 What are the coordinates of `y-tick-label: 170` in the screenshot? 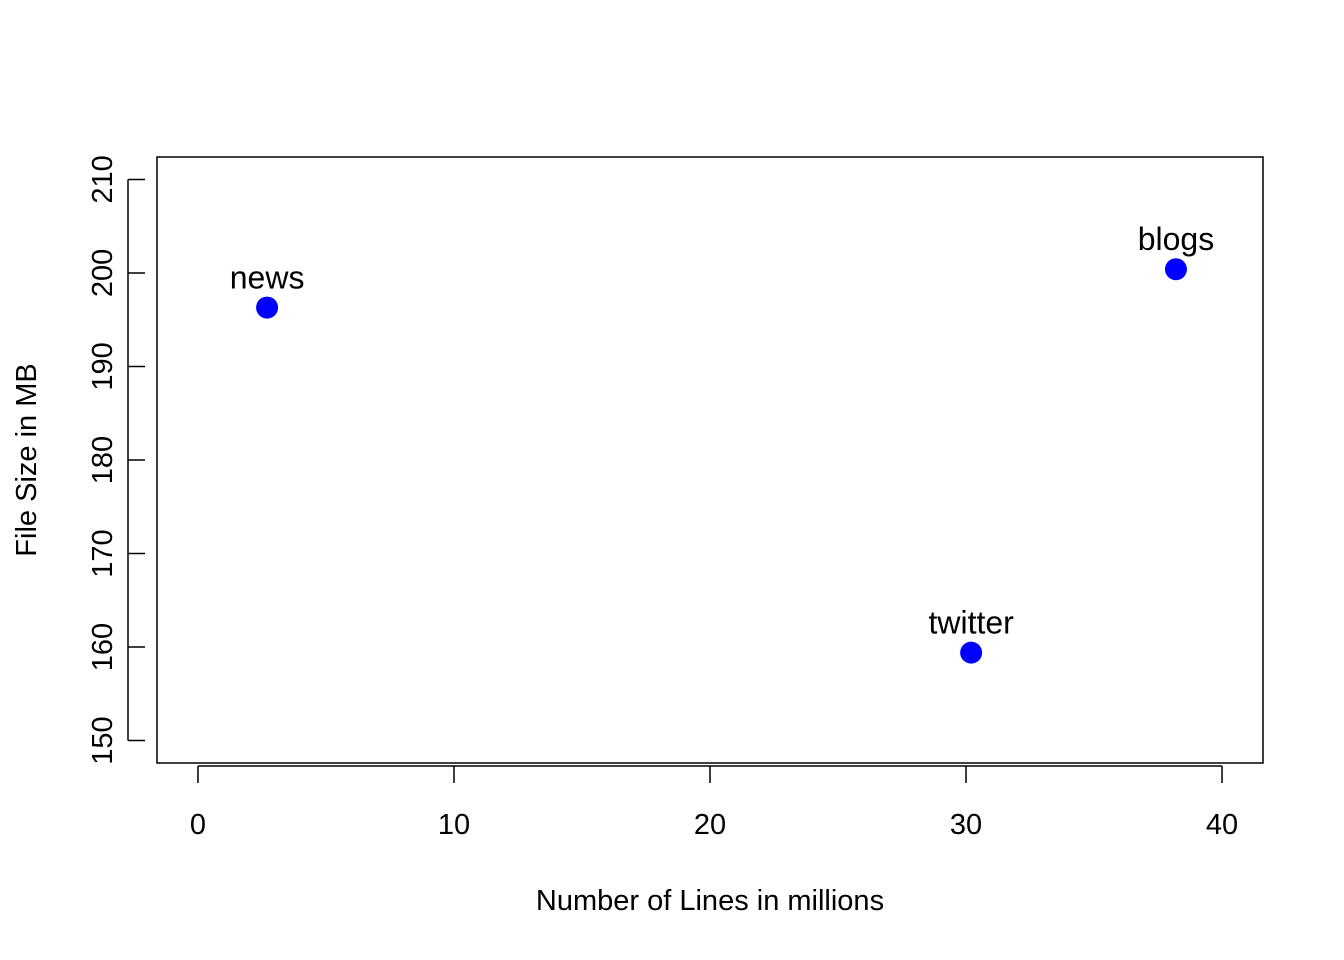 It's located at (103, 553).